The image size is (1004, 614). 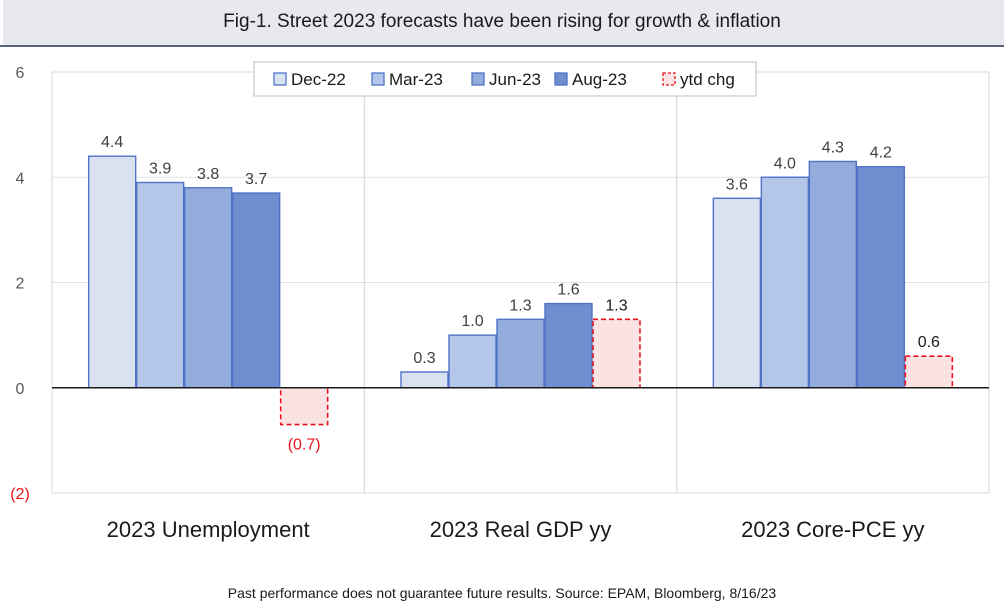 I want to click on legend-label: ytd chg, so click(x=707, y=79).